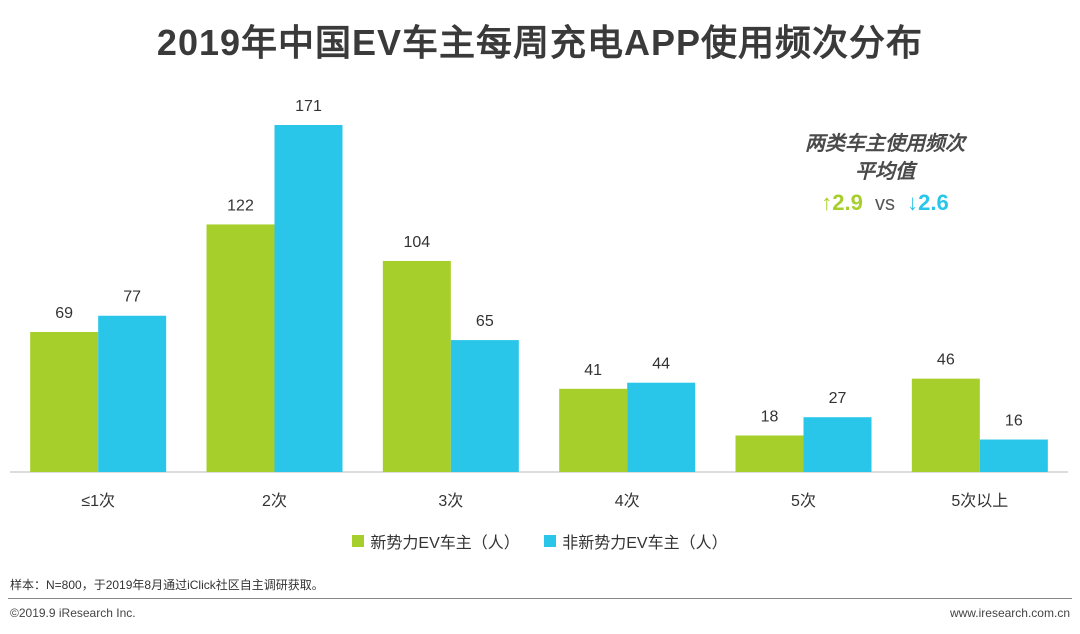 The image size is (1080, 634). I want to click on average-new-value: 2.9, so click(847, 202).